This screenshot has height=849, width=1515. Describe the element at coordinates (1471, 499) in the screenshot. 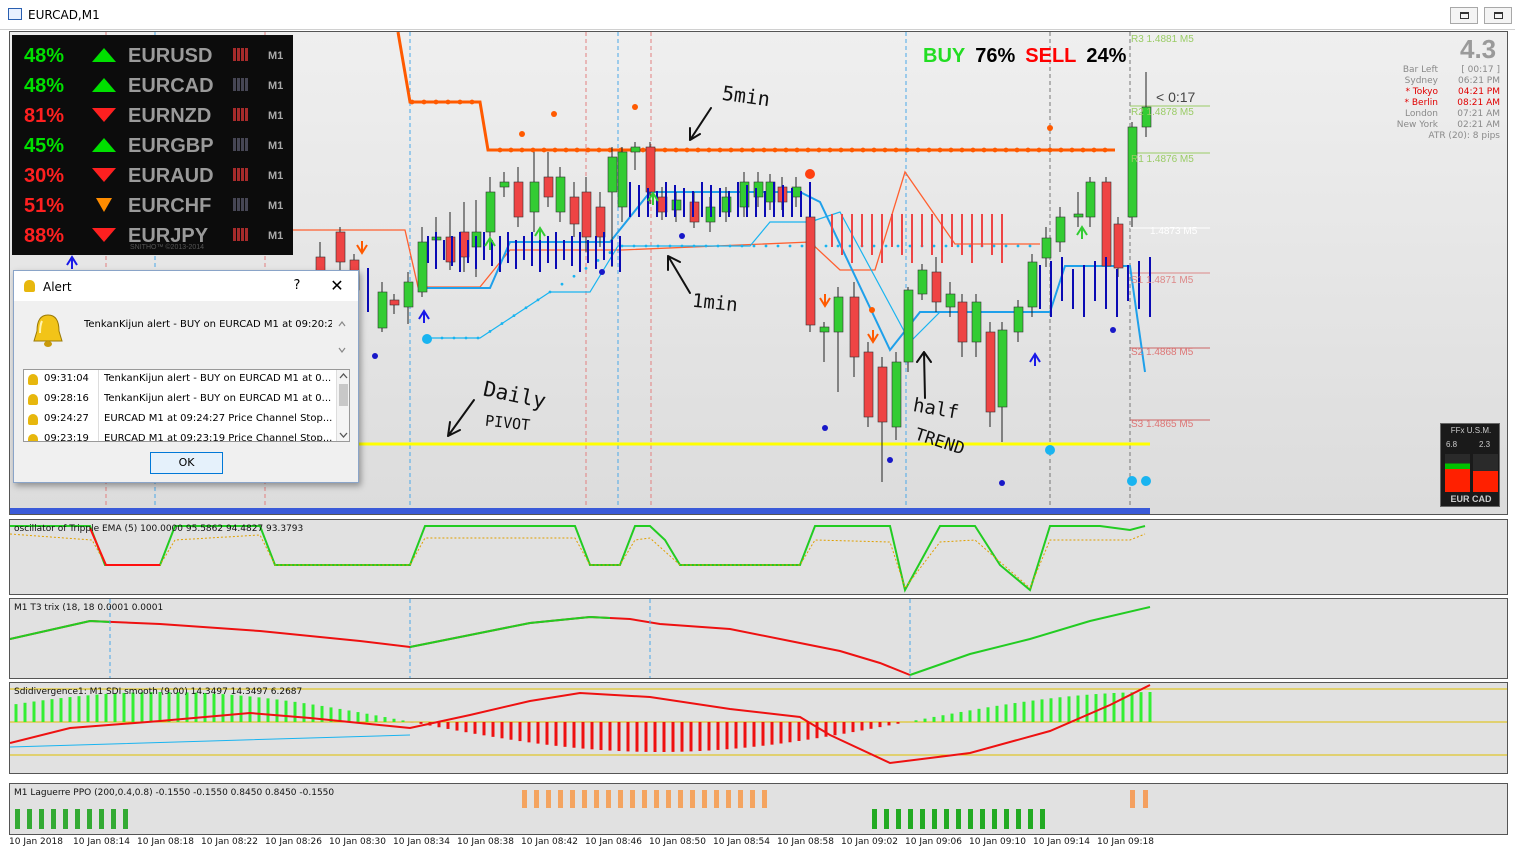

I see `ffx-pair: EUR CAD` at that location.